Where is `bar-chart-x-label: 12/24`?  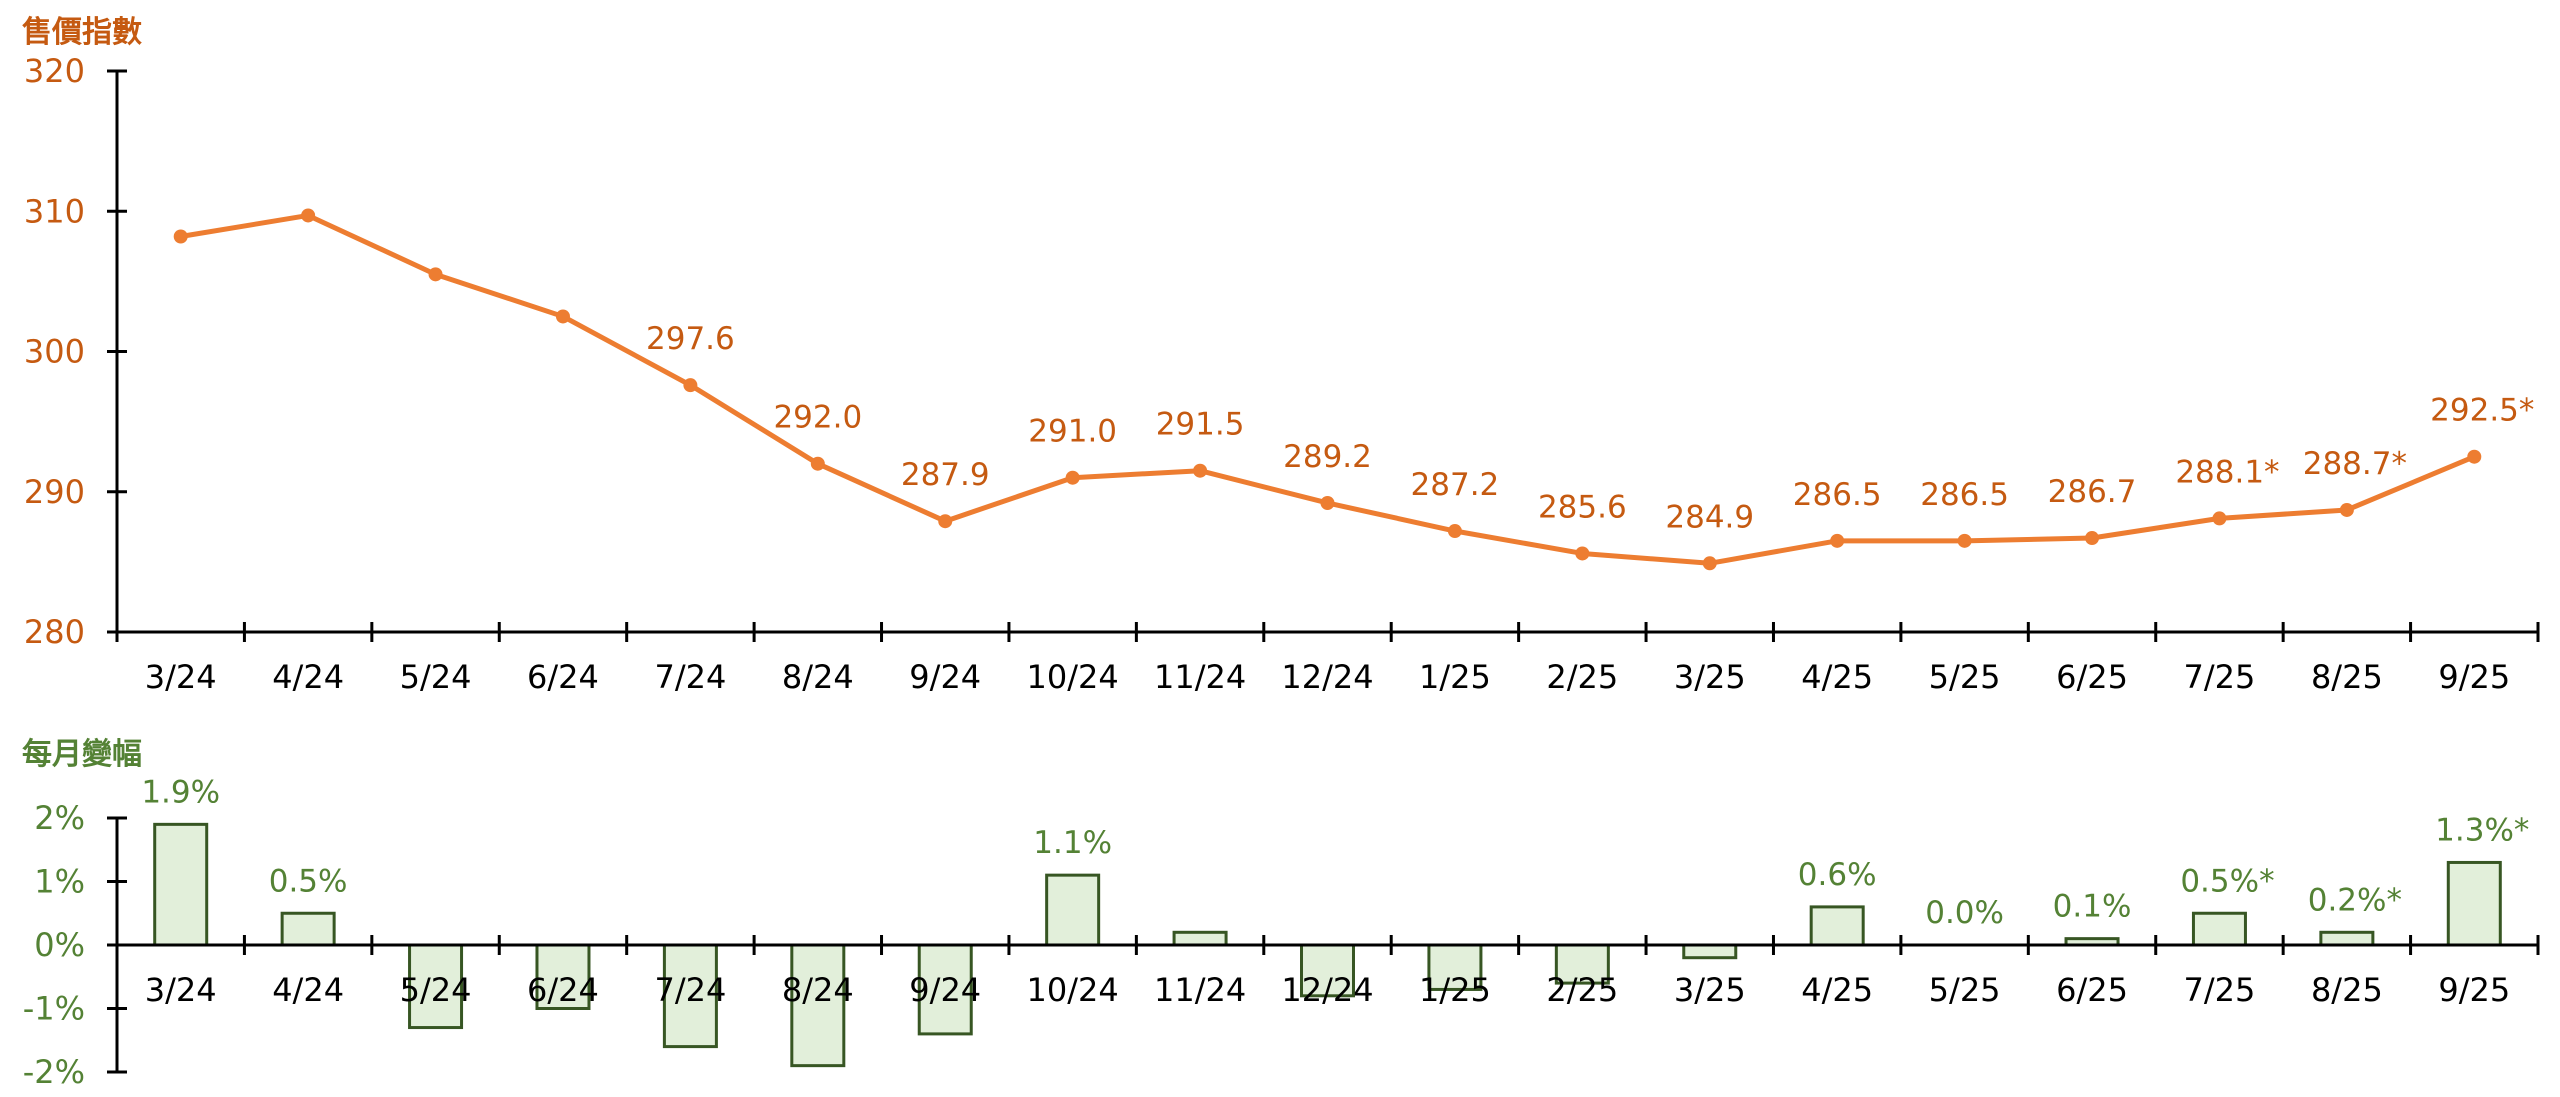 bar-chart-x-label: 12/24 is located at coordinates (1327, 990).